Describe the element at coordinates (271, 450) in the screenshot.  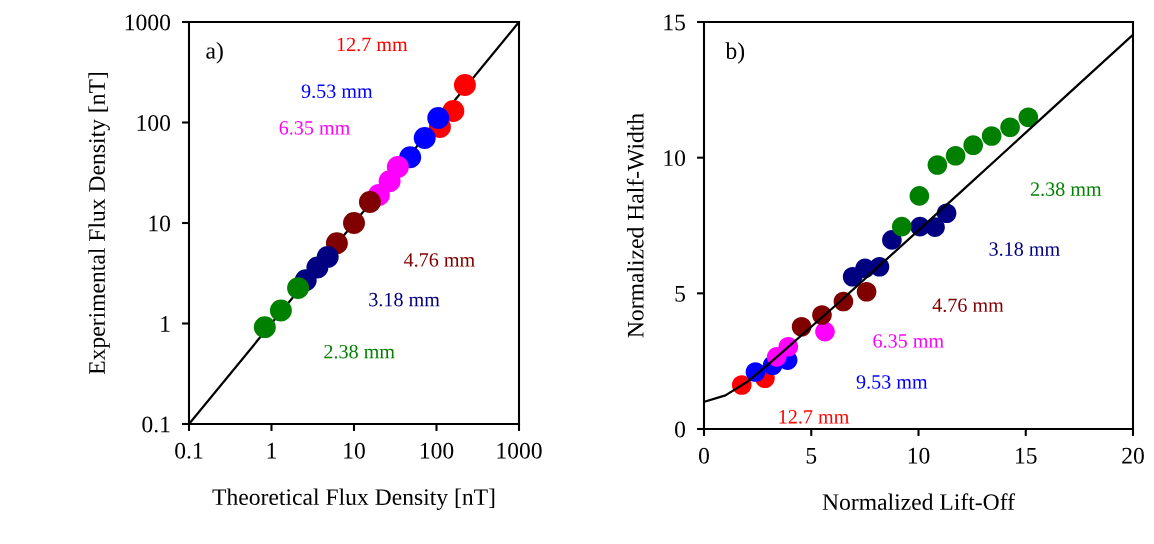
I see `x-tick-label: 1` at that location.